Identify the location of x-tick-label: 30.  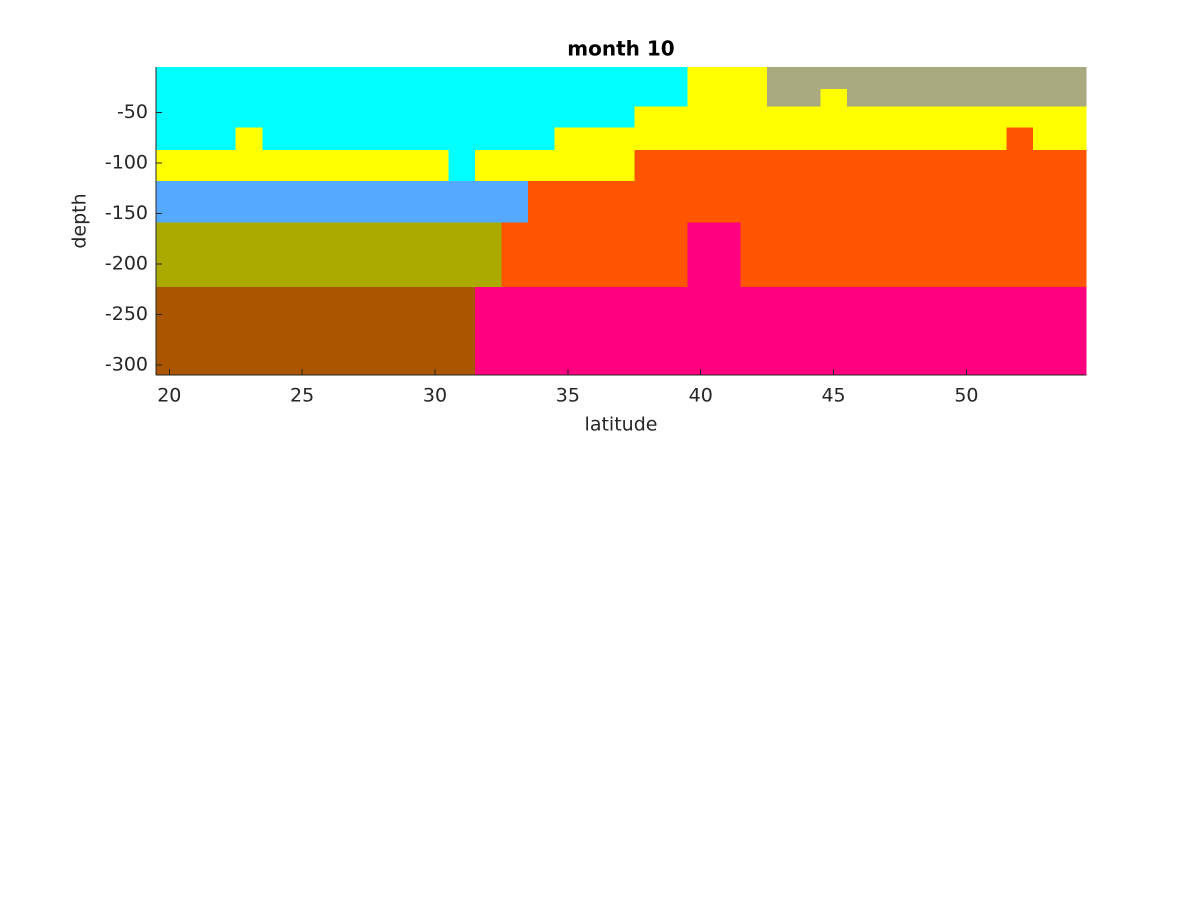
(435, 396).